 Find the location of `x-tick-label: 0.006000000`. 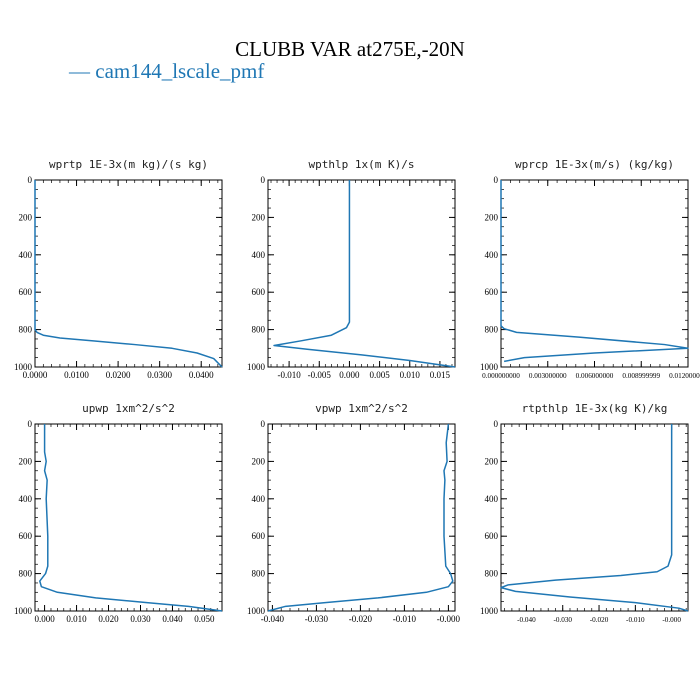

x-tick-label: 0.006000000 is located at coordinates (595, 376).